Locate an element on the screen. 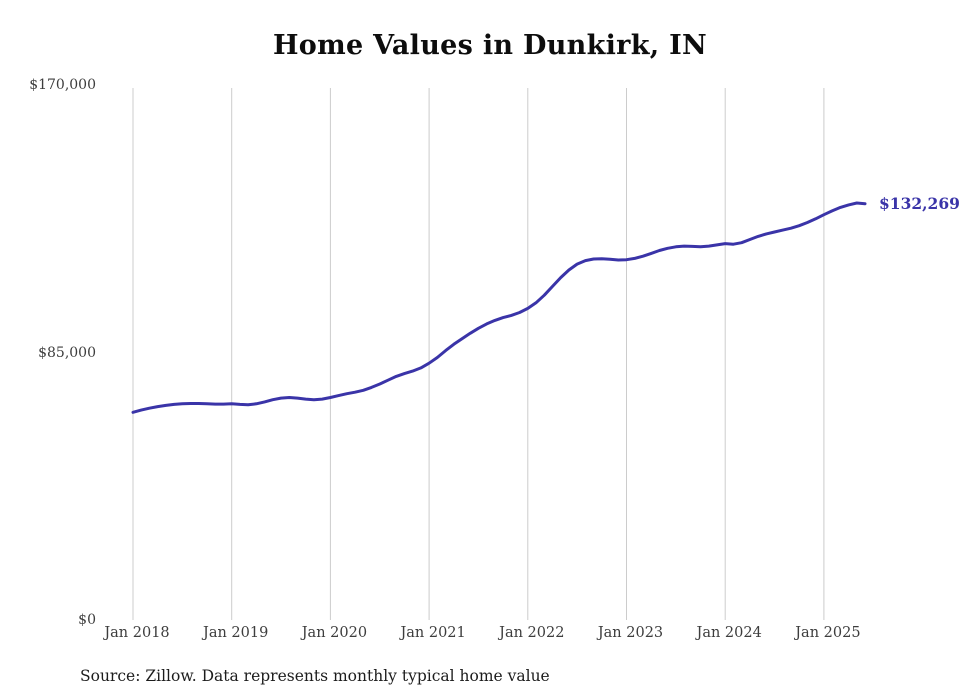 The height and width of the screenshot is (699, 980). x-axis-tick-label: Jan 2021 is located at coordinates (433, 633).